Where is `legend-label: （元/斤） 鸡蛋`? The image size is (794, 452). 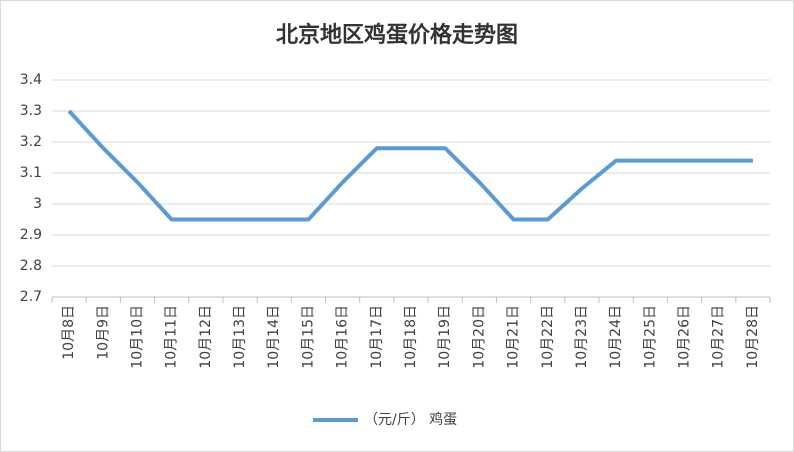 legend-label: （元/斤） 鸡蛋 is located at coordinates (410, 419).